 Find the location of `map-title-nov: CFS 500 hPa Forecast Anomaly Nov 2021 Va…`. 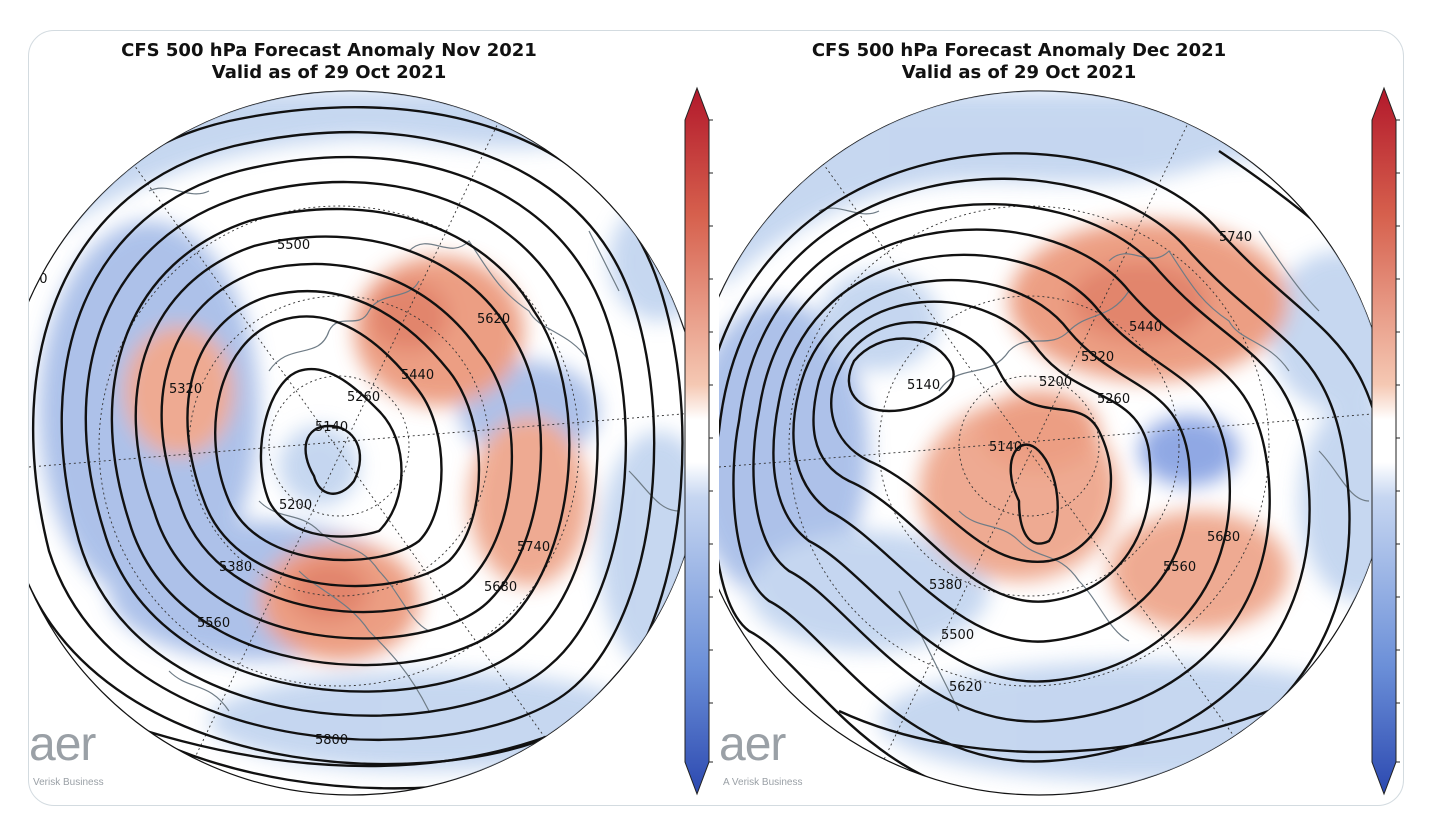

map-title-nov: CFS 500 hPa Forecast Anomaly Nov 2021 Va… is located at coordinates (329, 62).